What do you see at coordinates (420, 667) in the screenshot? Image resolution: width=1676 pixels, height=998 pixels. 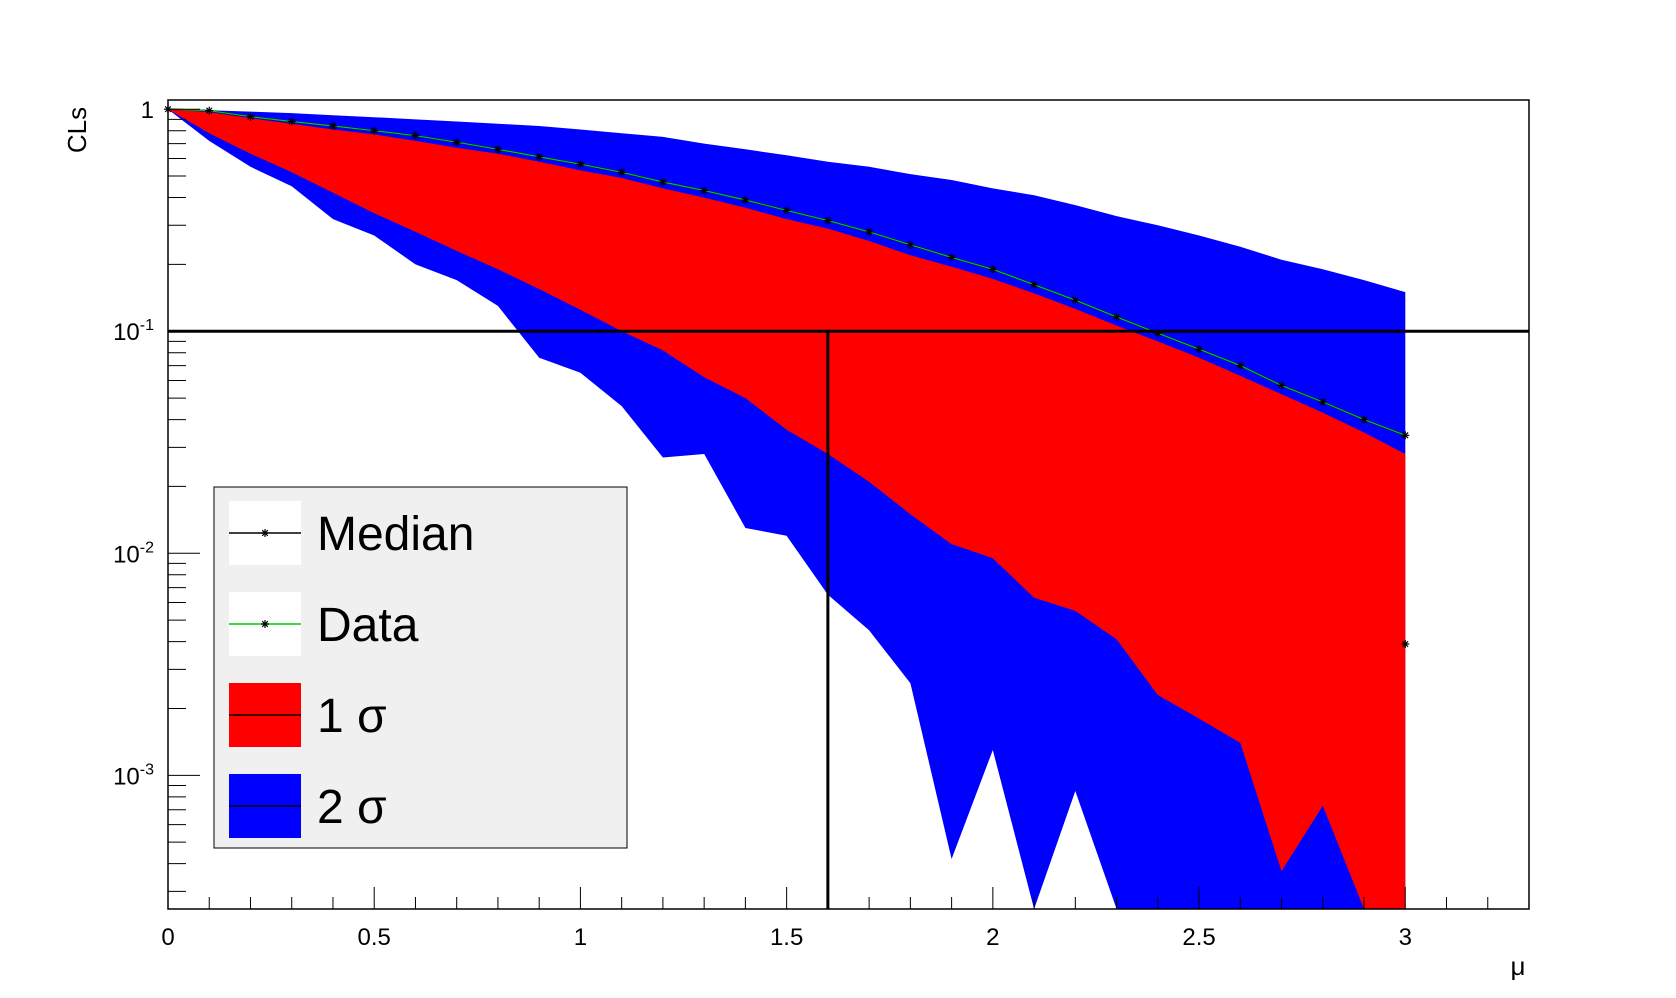 I see `legend: Median Data 1 σ 2 σ` at bounding box center [420, 667].